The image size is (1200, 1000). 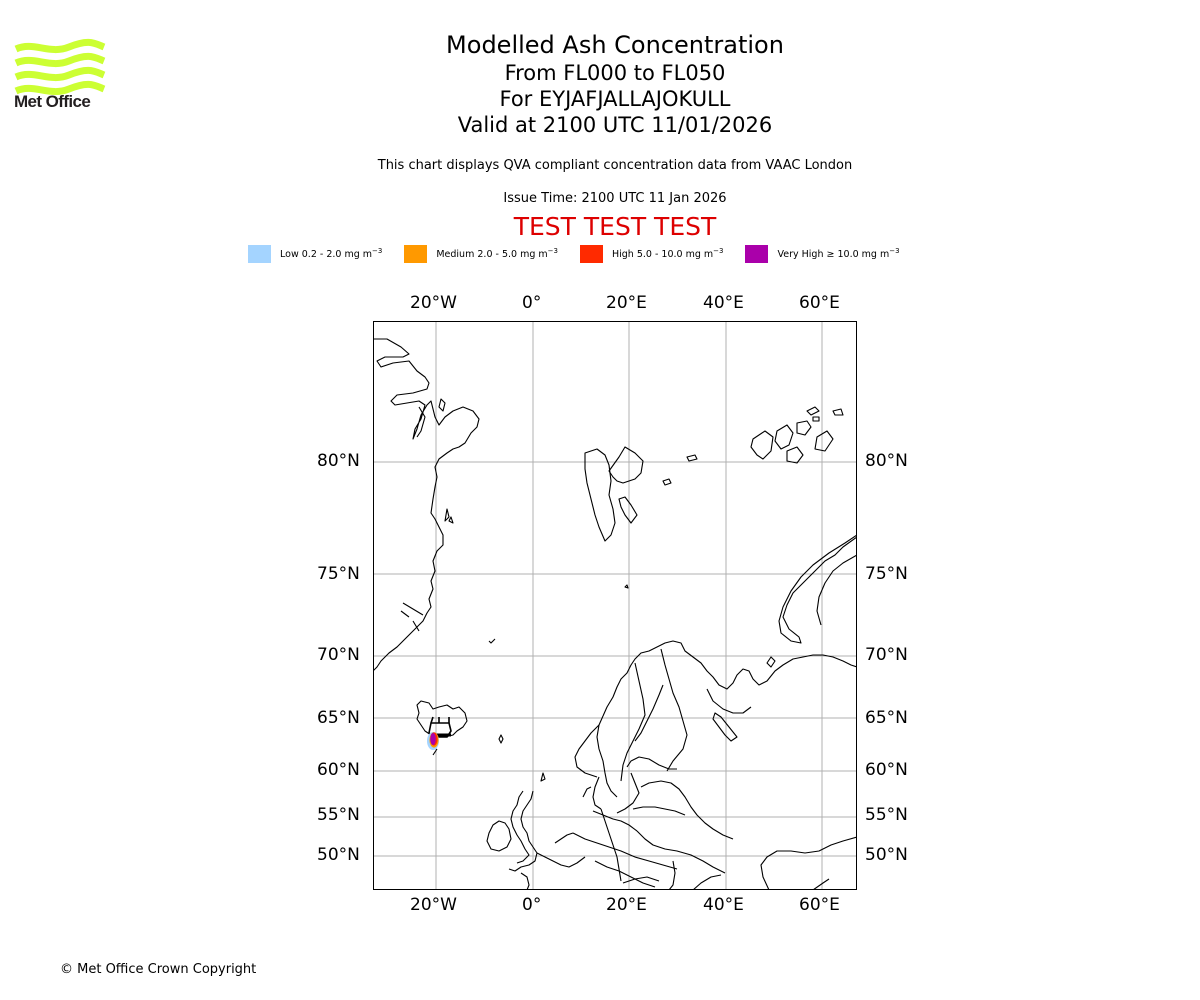 I want to click on flight-level-range: From FL000 to FL050, so click(x=615, y=73).